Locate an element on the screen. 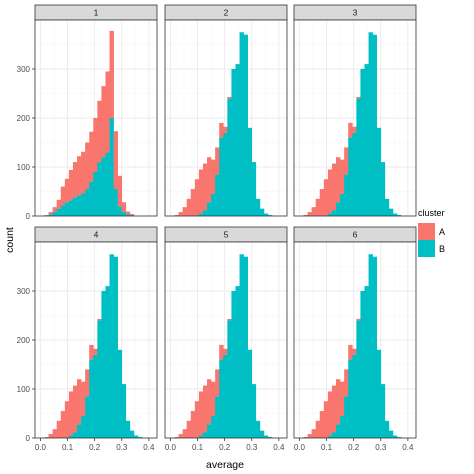 This screenshot has height=474, width=474. facet-strip-label: 5 is located at coordinates (226, 235).